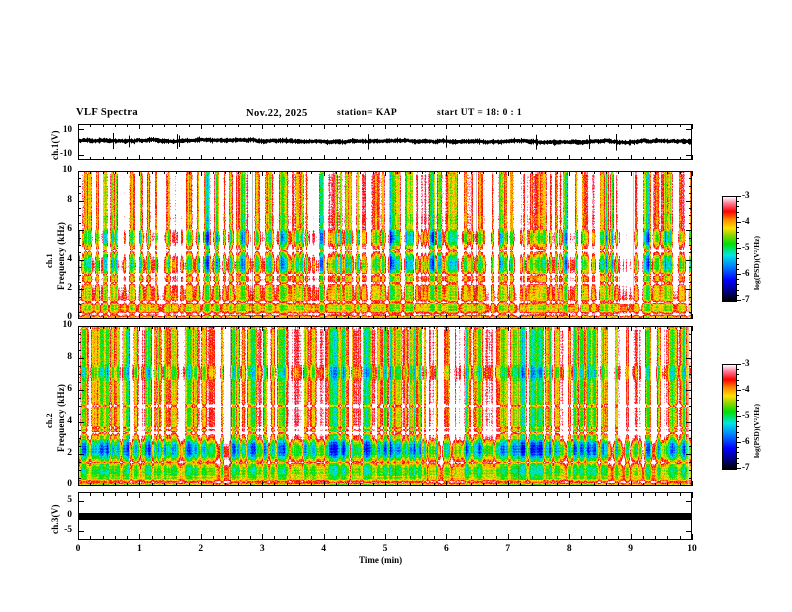  Describe the element at coordinates (69, 515) in the screenshot. I see `ch3-ytick-0: 0` at that location.